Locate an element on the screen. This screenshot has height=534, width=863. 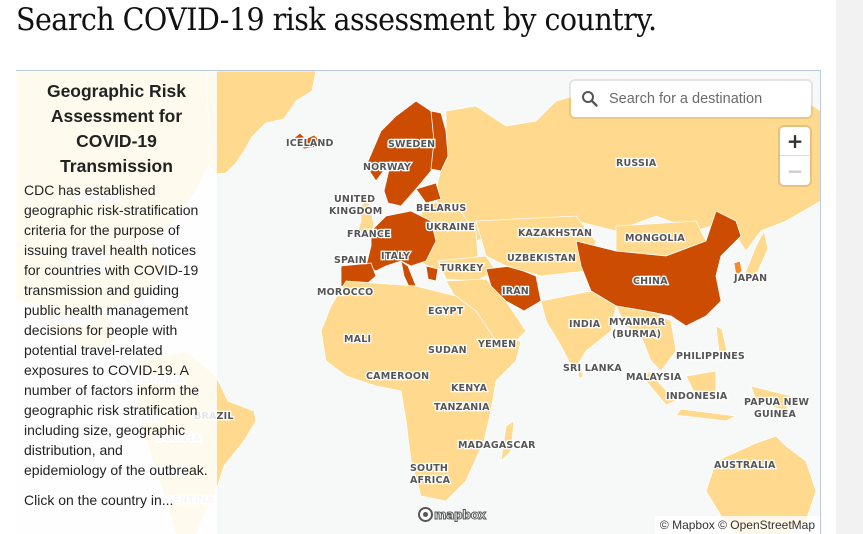
country-greenland is located at coordinates (261, 123).